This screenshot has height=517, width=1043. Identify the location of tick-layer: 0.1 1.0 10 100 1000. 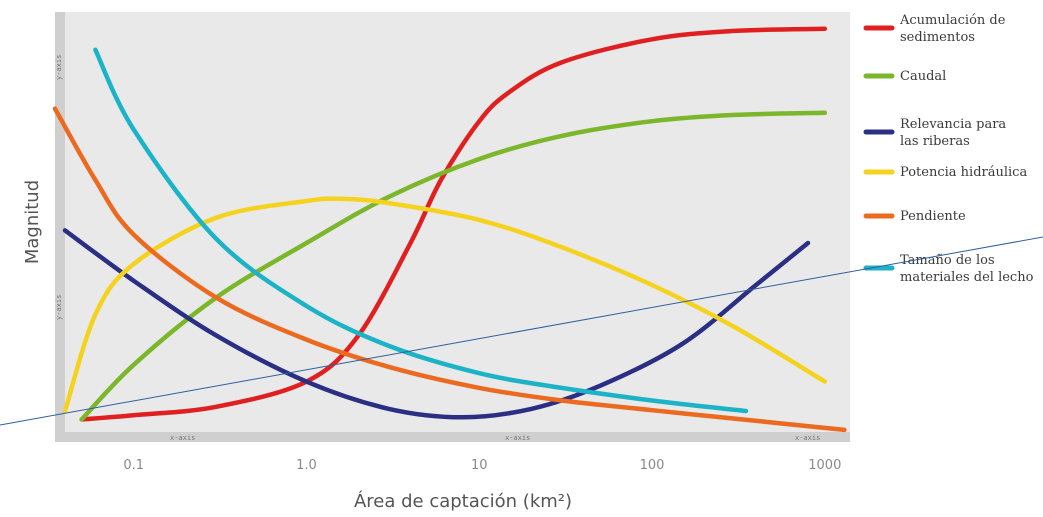
(482, 465).